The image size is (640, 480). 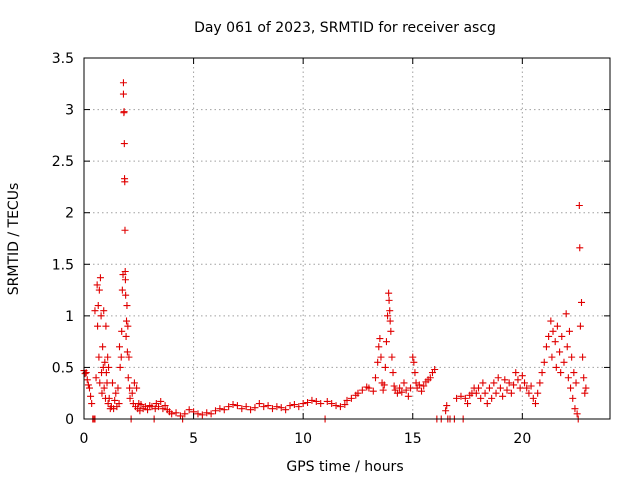 What do you see at coordinates (69, 317) in the screenshot?
I see `y-tick-label: 1` at bounding box center [69, 317].